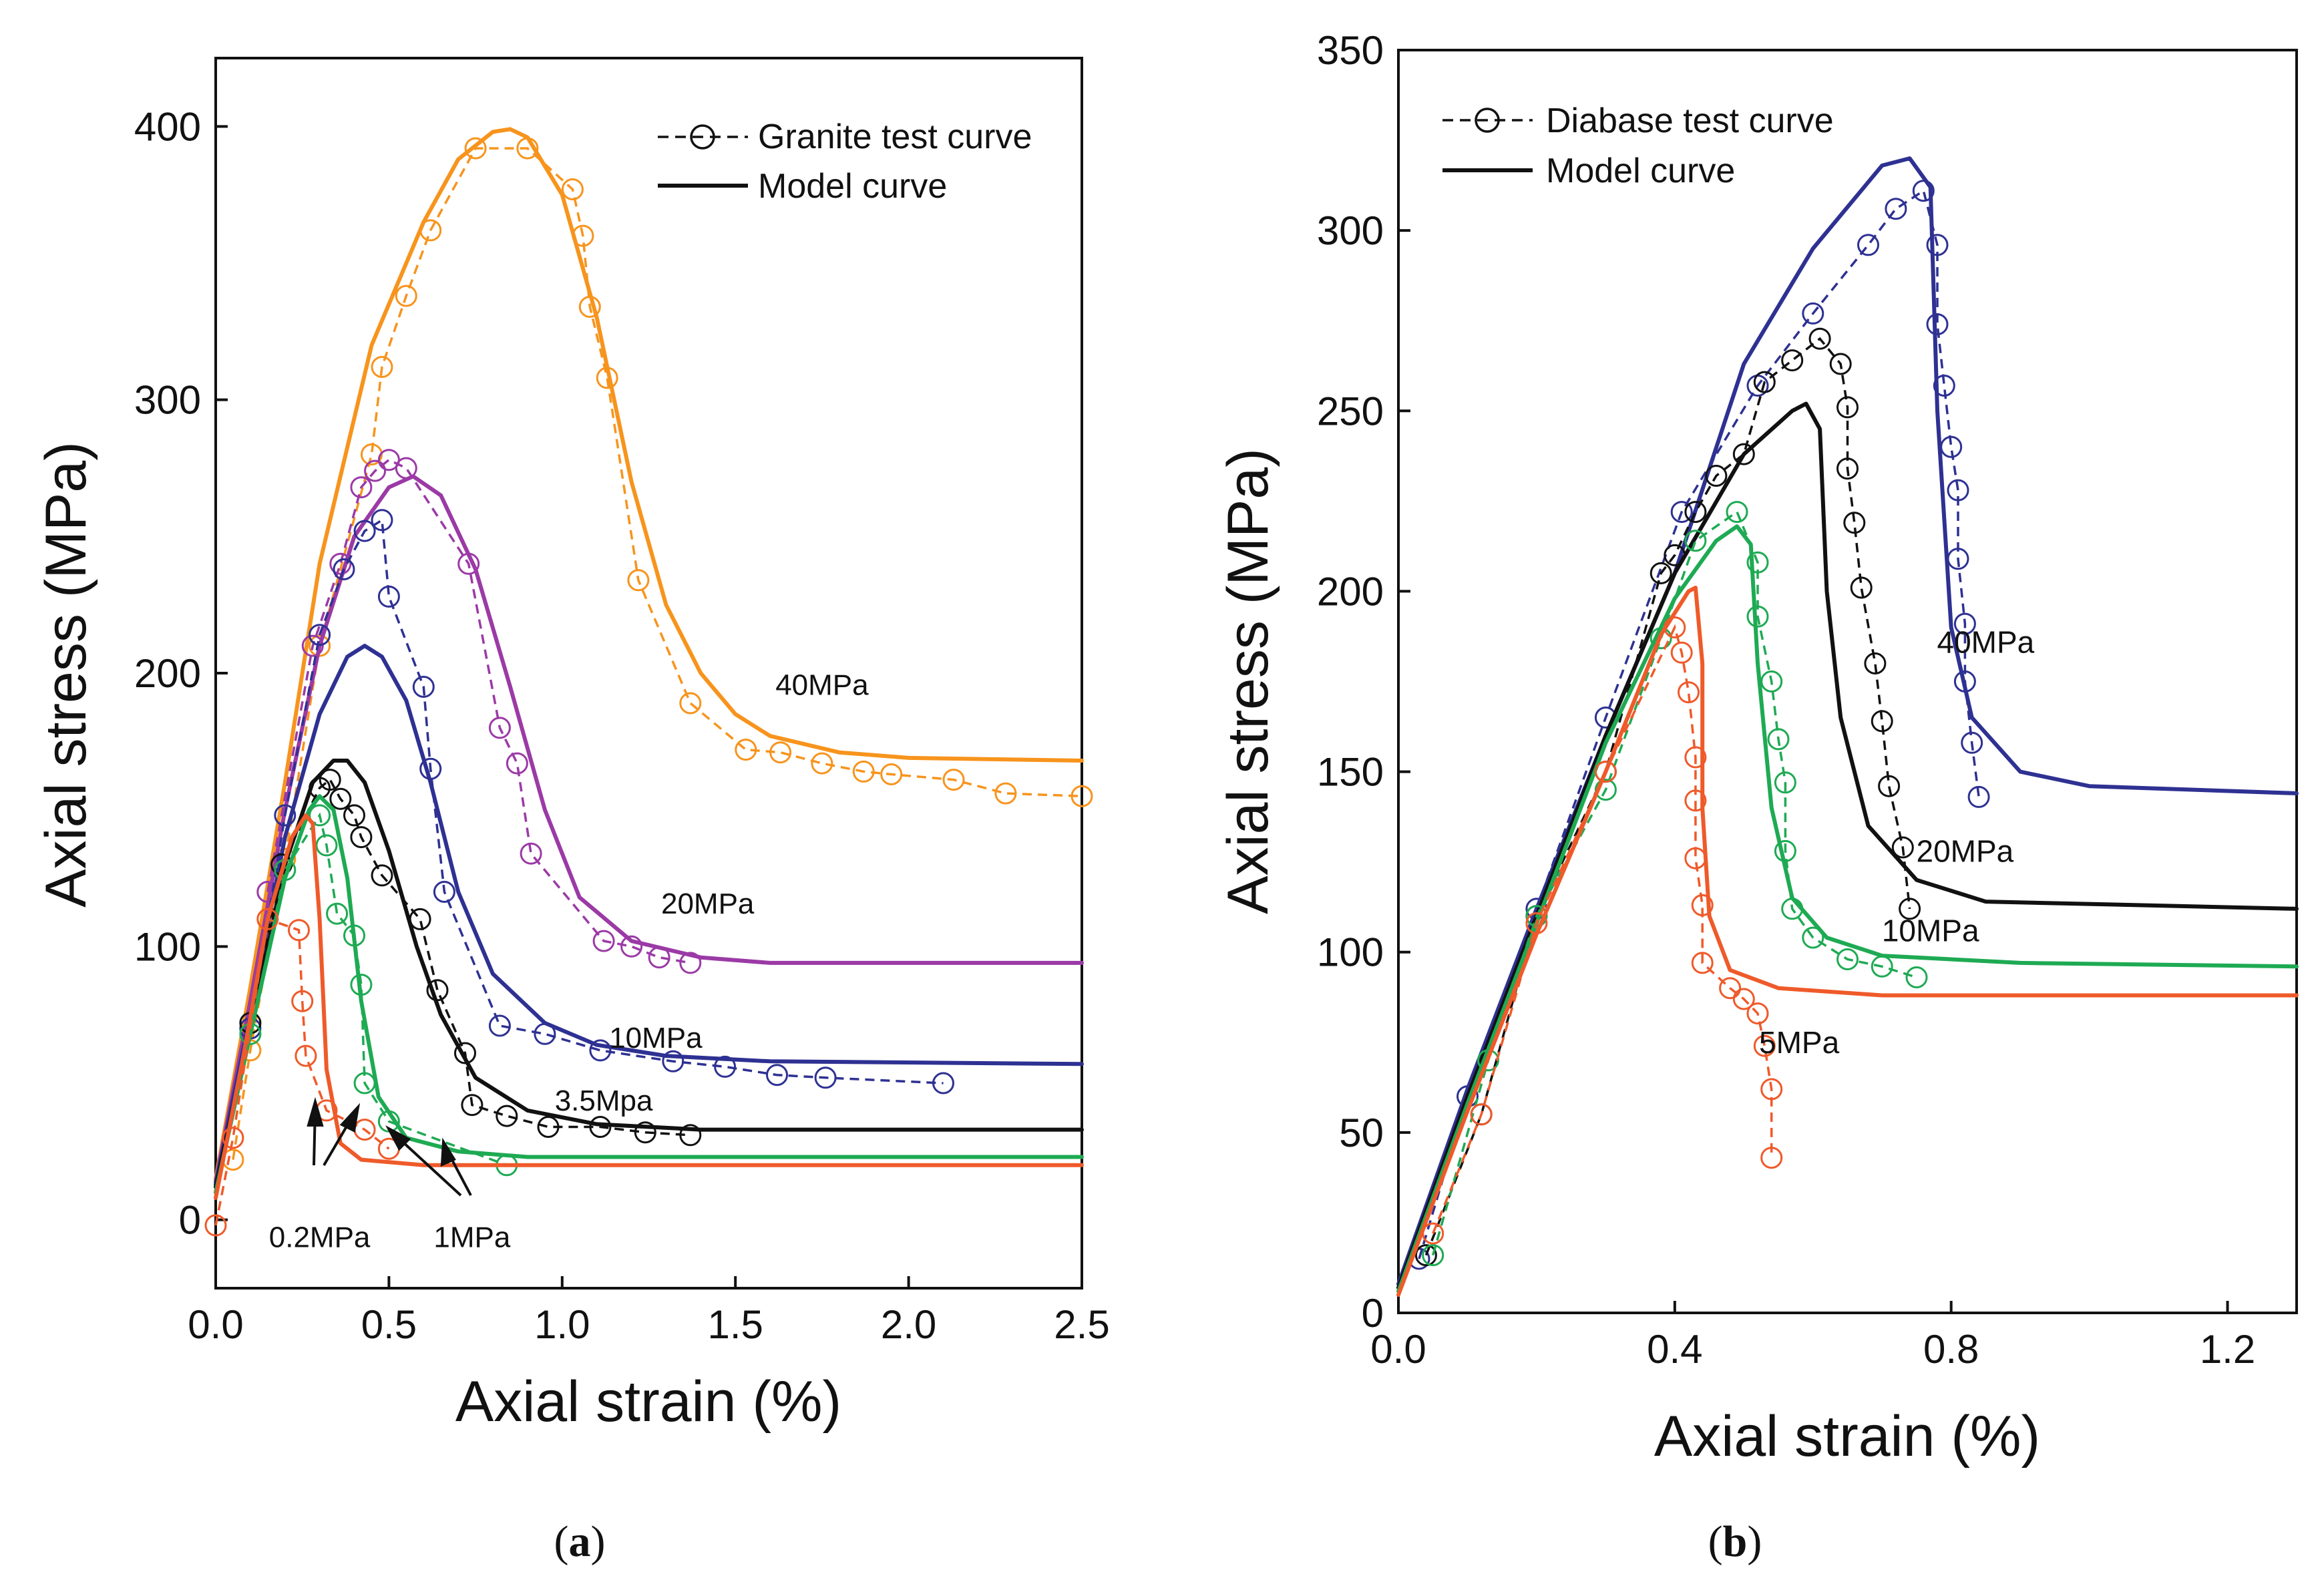  What do you see at coordinates (580, 1541) in the screenshot?
I see `panel-label-a: (a)` at bounding box center [580, 1541].